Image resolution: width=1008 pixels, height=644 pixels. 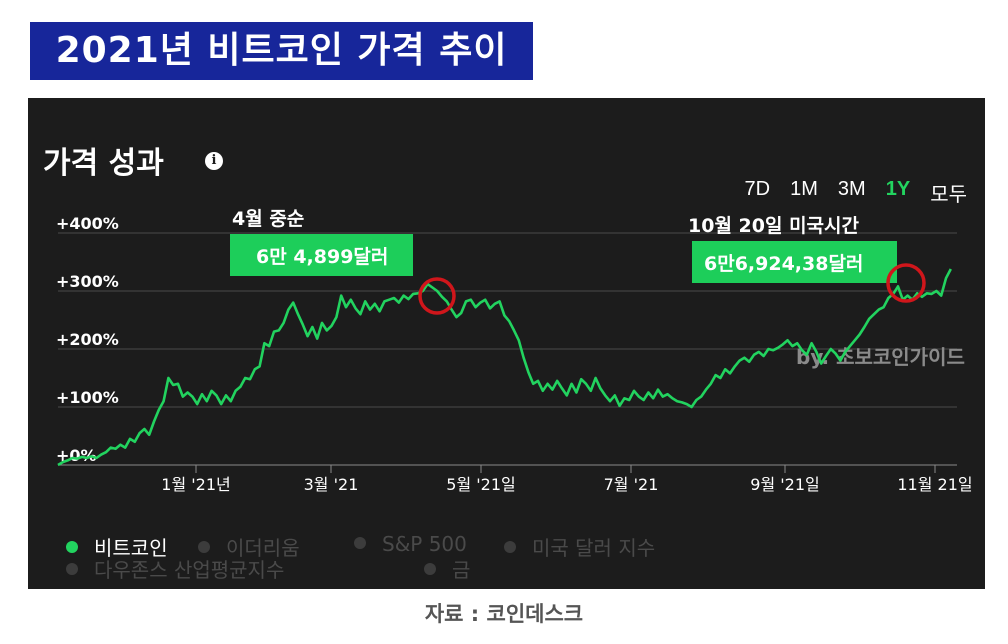 What do you see at coordinates (87, 281) in the screenshot?
I see `y-tick-label: +300%` at bounding box center [87, 281].